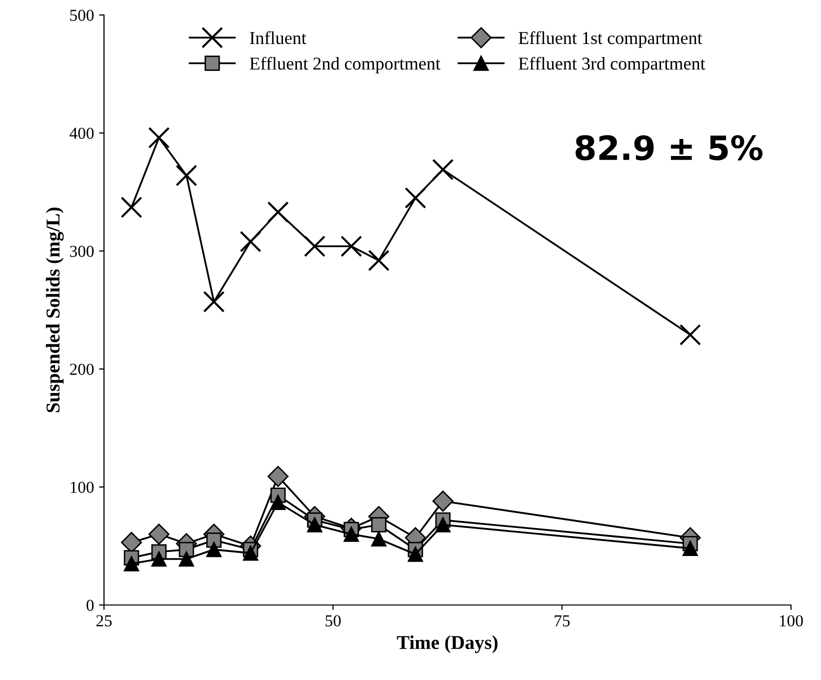 The image size is (821, 680). What do you see at coordinates (562, 620) in the screenshot?
I see `x-tick-label: 75` at bounding box center [562, 620].